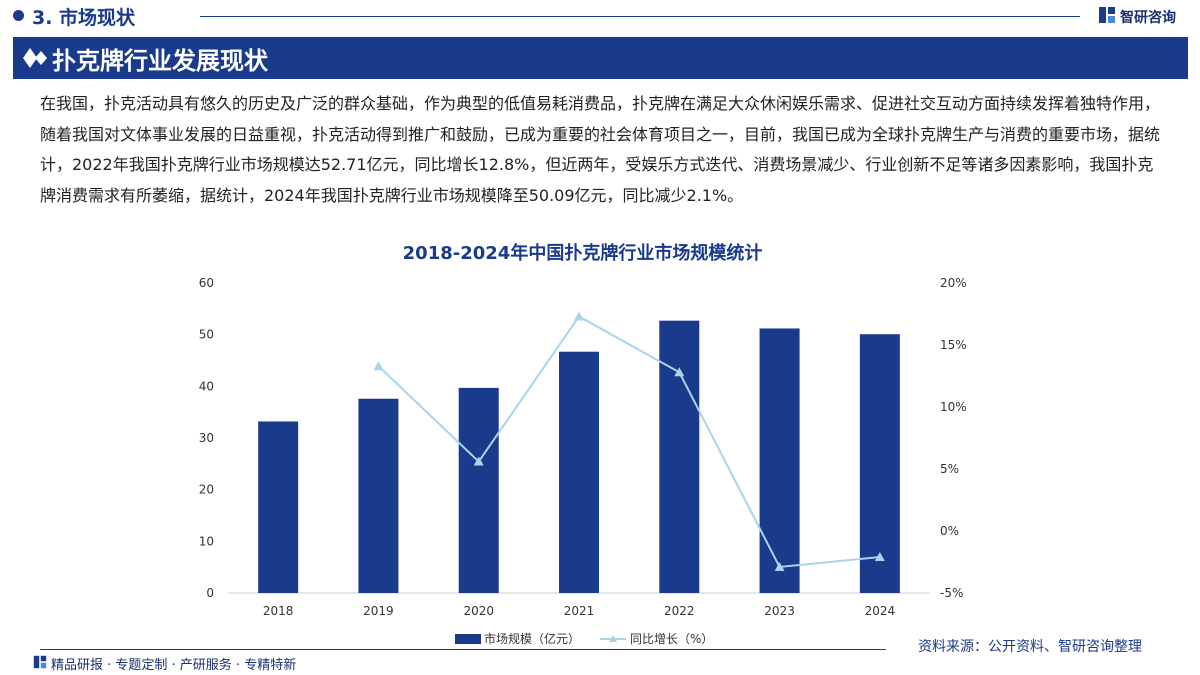 This screenshot has height=675, width=1200. I want to click on brand-logo-icon, so click(1107, 17).